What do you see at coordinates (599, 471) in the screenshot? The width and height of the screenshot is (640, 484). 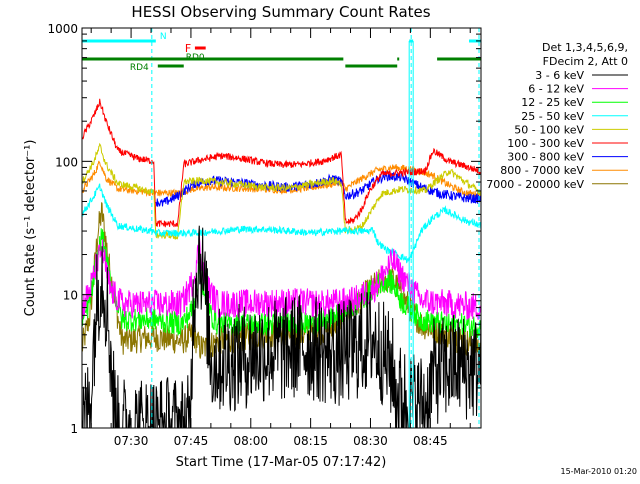 I see `timestamp-stamp: 15-Mar-2010 01:20` at bounding box center [599, 471].